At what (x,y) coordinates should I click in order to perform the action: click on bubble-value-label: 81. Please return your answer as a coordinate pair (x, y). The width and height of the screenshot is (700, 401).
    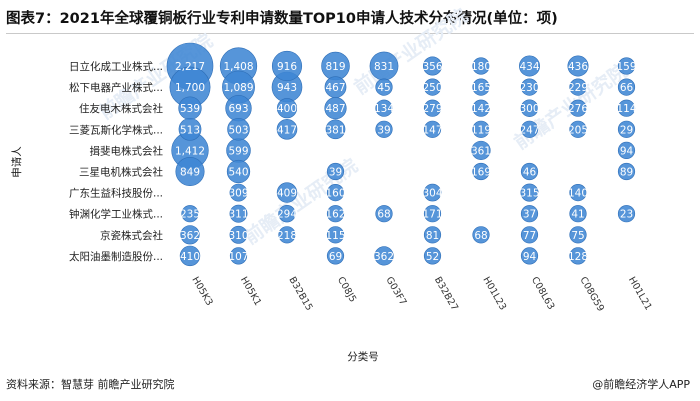
    Looking at the image, I should click on (432, 236).